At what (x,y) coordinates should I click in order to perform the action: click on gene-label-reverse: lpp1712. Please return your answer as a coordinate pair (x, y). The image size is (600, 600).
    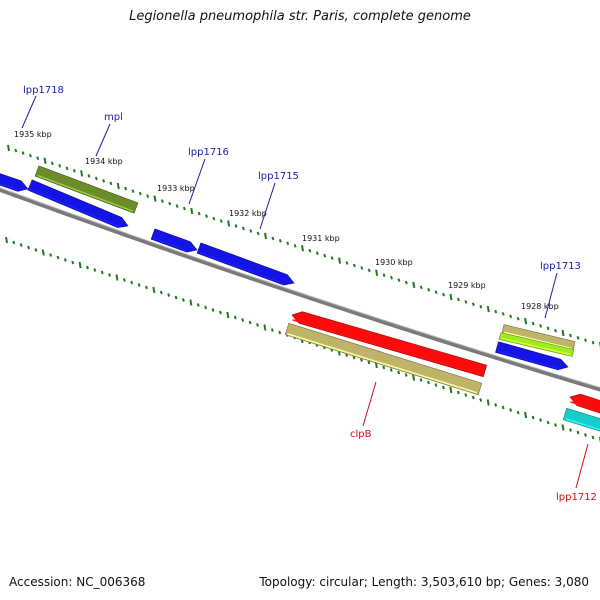
    Looking at the image, I should click on (576, 497).